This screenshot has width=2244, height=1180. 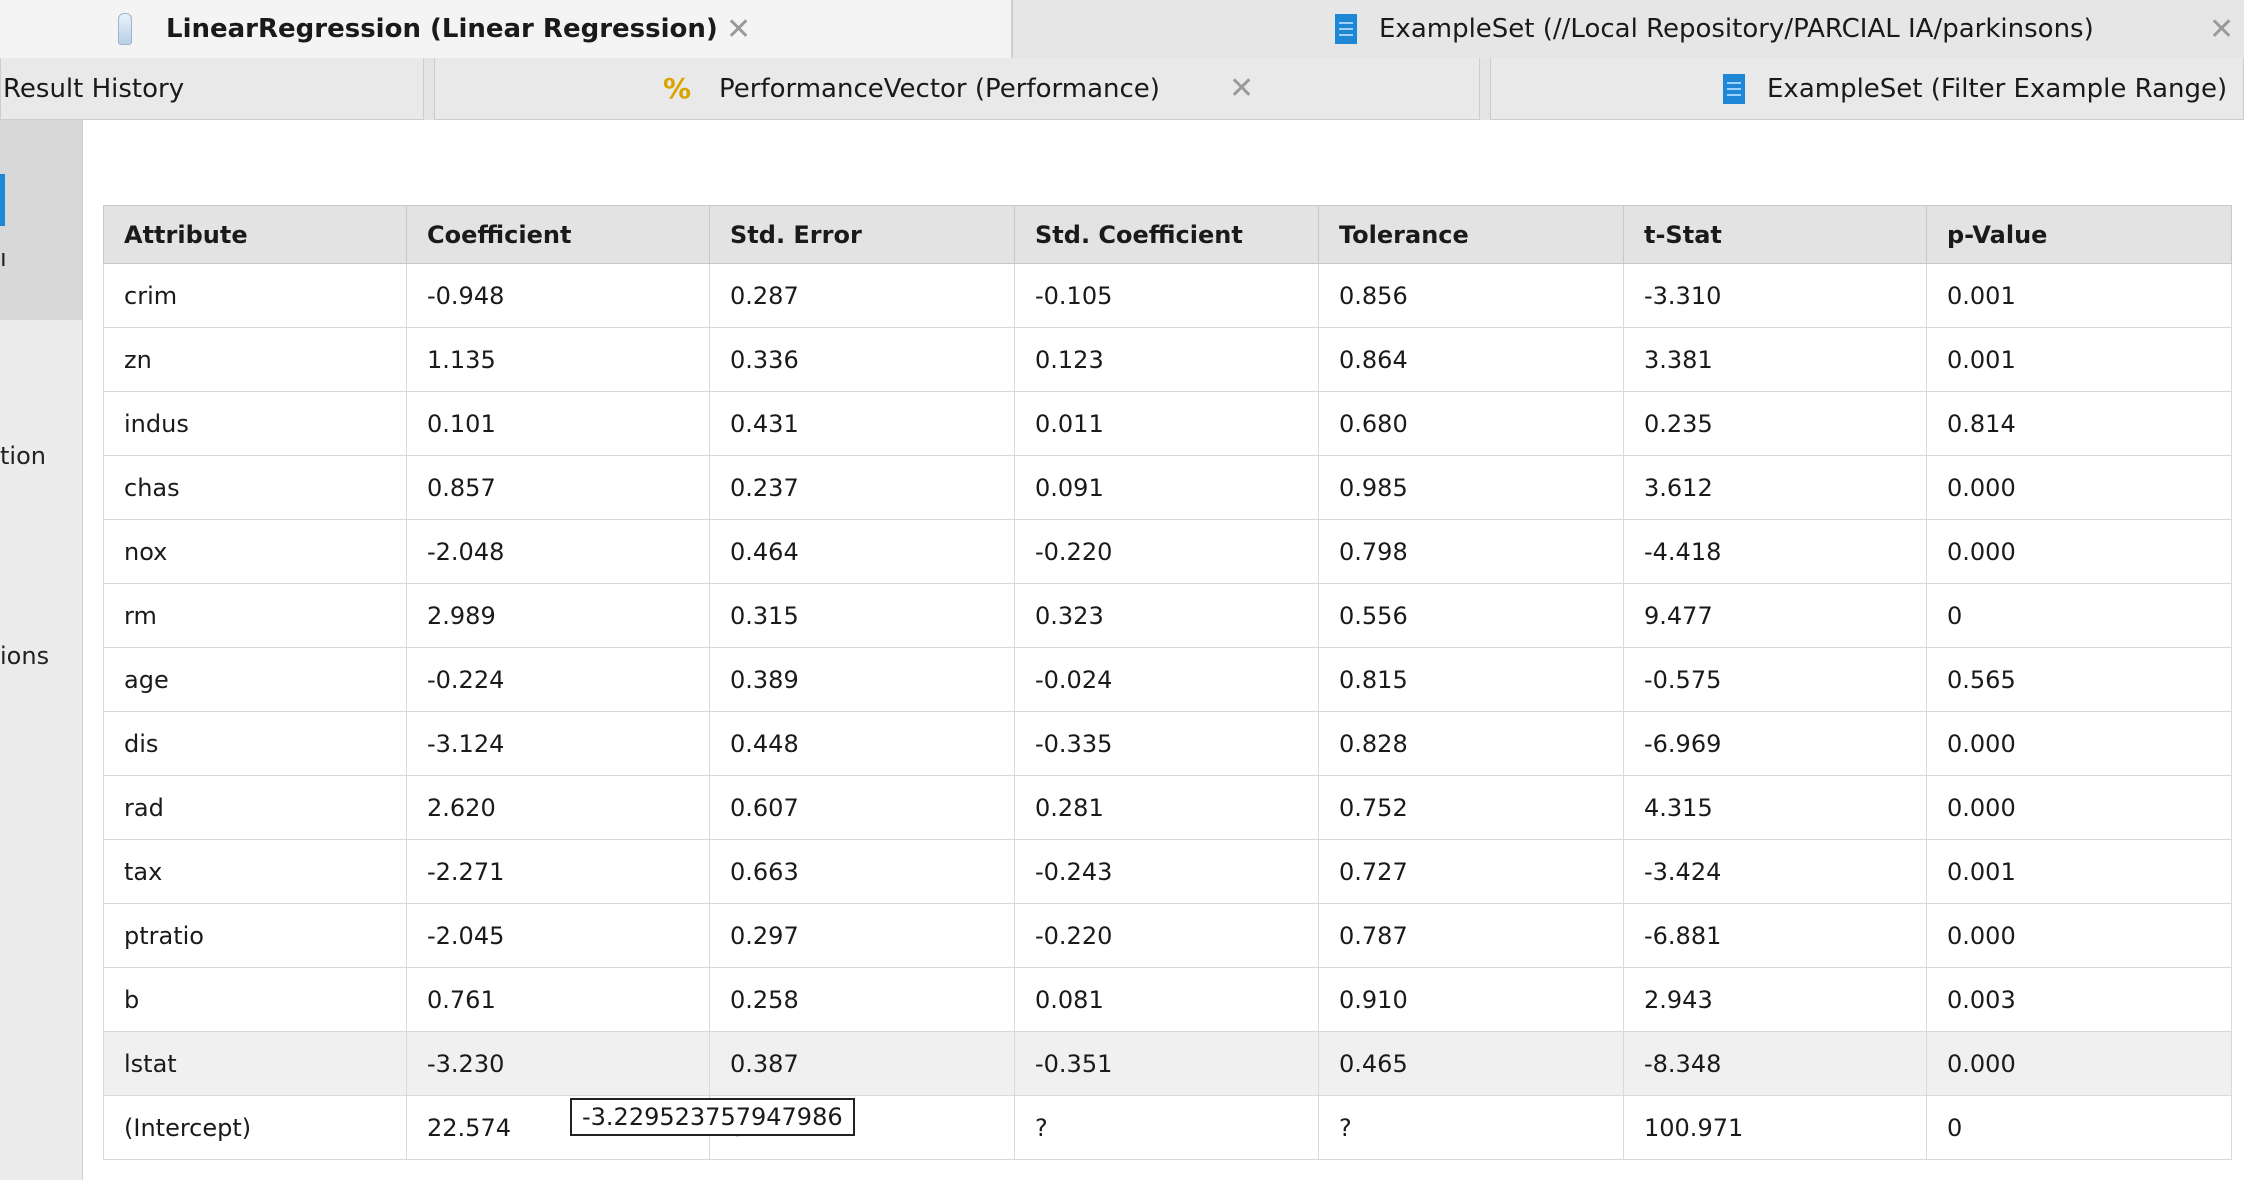 I want to click on table-row: rad 2.620 0.607 0.281 0.752 4.315 0.000, so click(x=1167, y=807).